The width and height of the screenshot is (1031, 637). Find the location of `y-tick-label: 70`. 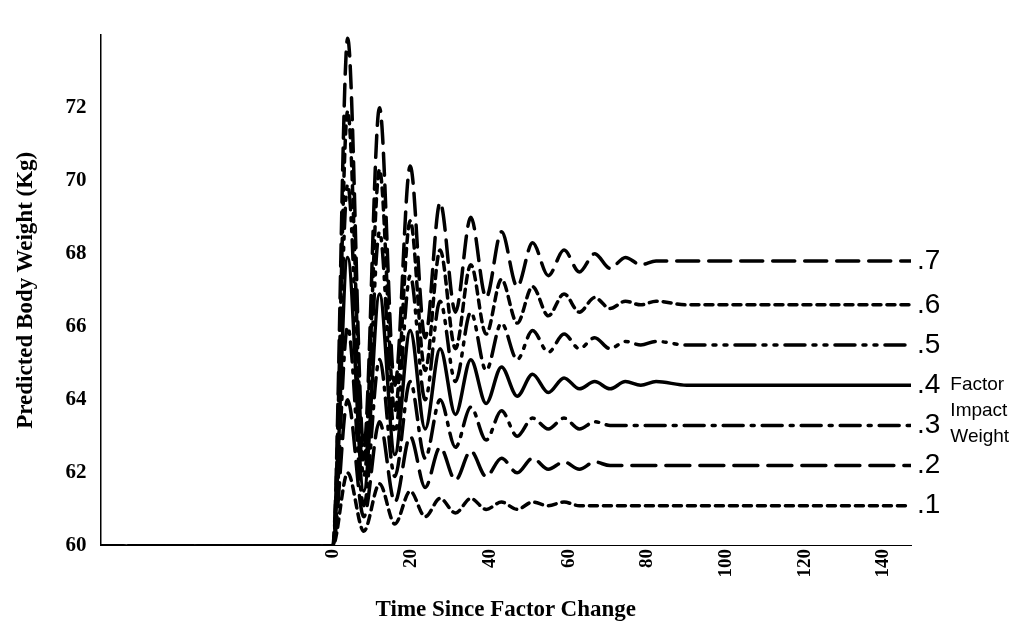

y-tick-label: 70 is located at coordinates (76, 179).